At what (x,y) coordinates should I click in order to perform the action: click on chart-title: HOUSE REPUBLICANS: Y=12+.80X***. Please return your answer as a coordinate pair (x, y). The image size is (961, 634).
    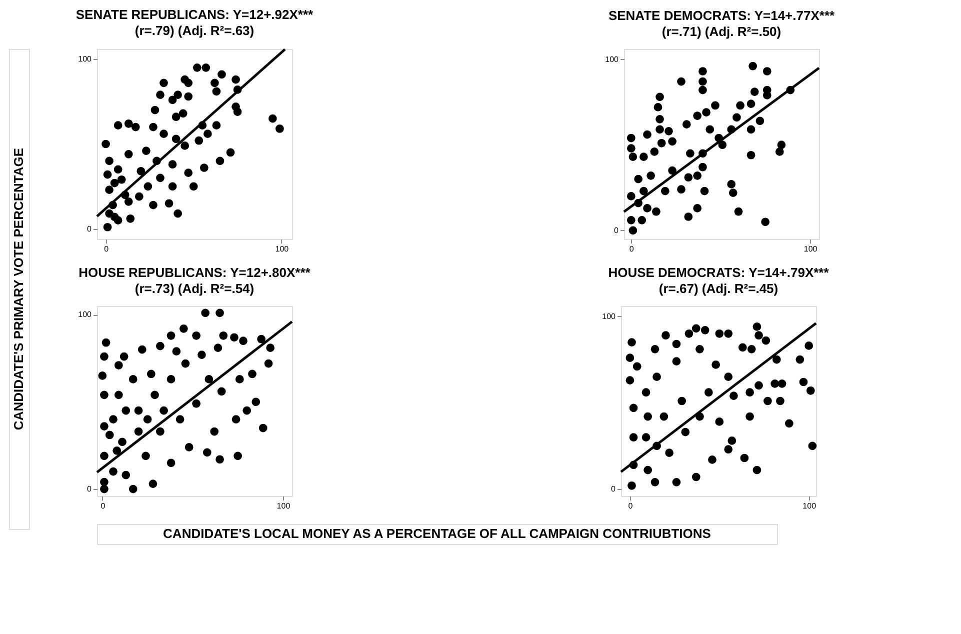
    Looking at the image, I should click on (195, 272).